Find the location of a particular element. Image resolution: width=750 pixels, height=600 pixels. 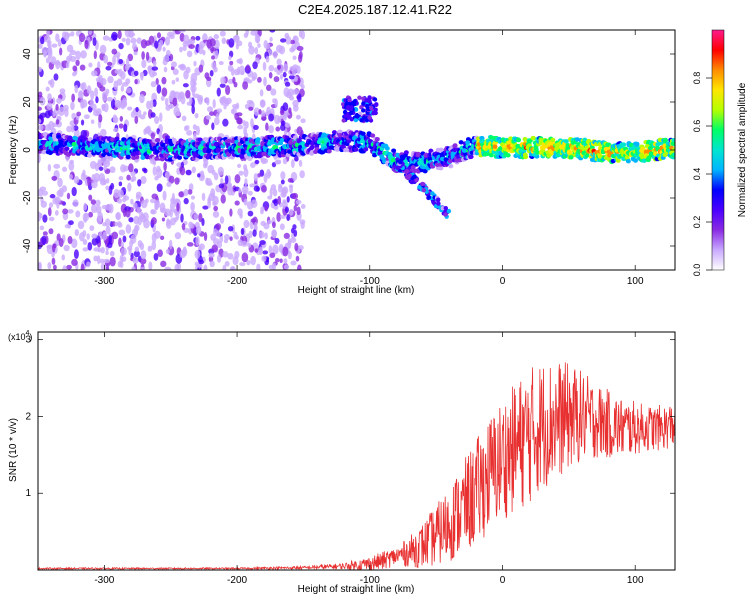

y-tick-label: 40 is located at coordinates (27, 54).